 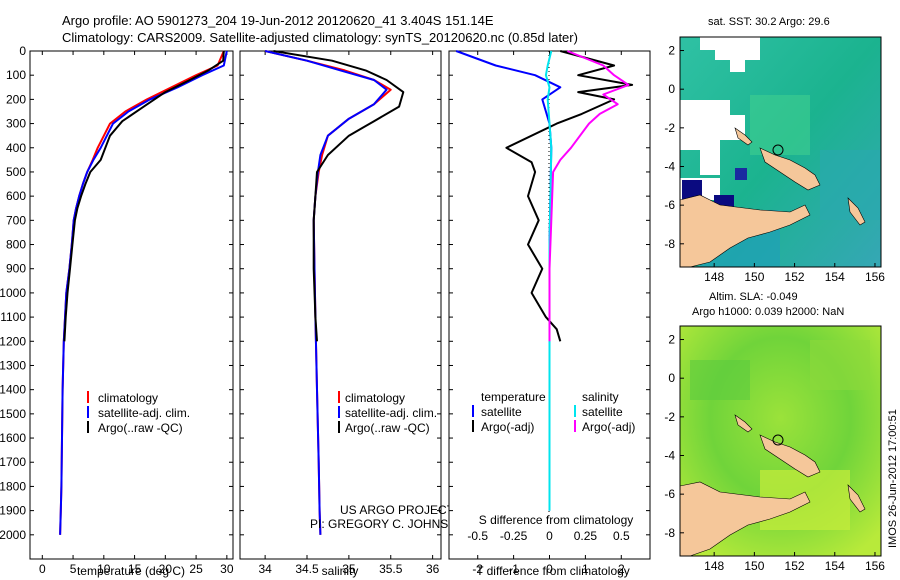 I want to click on lon-tick-label: 150, so click(x=754, y=566).